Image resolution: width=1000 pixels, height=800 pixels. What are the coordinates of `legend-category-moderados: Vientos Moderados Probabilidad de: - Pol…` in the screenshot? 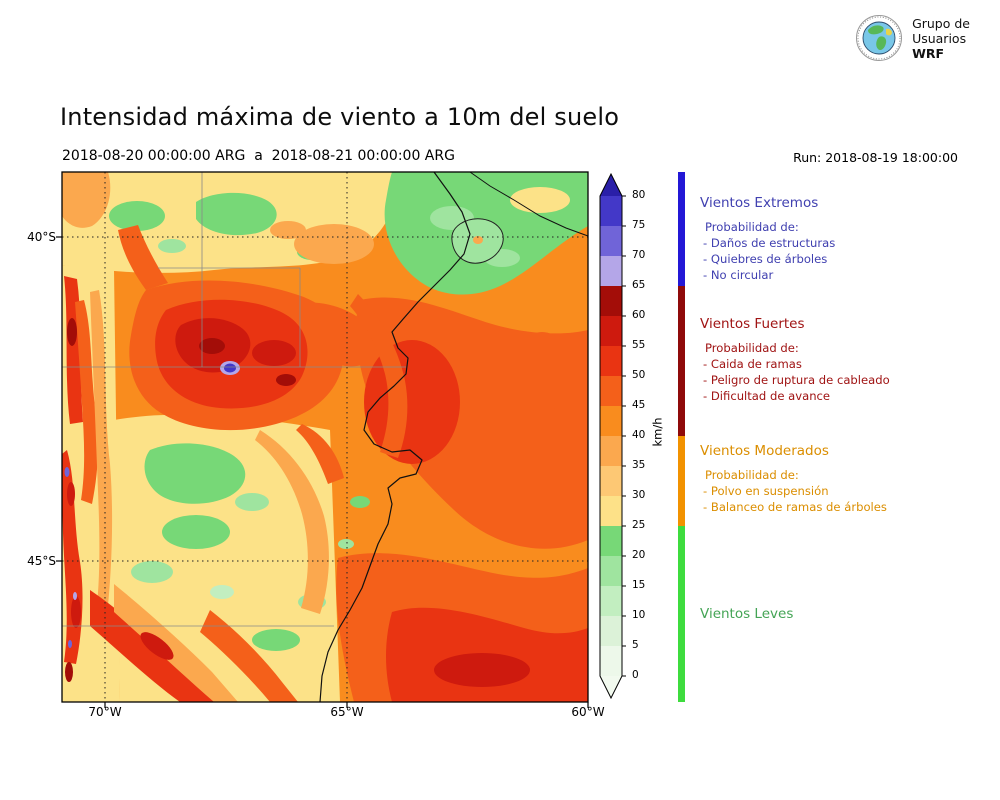 It's located at (843, 479).